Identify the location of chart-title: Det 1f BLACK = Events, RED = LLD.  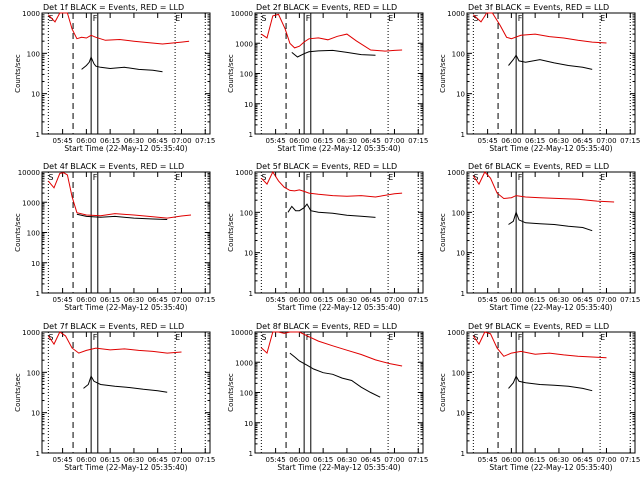
(113, 7).